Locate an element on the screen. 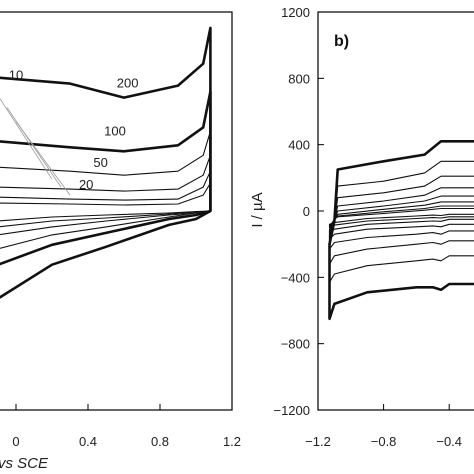 The width and height of the screenshot is (474, 474). panel-a-scan-rate-label: 100 is located at coordinates (115, 130).